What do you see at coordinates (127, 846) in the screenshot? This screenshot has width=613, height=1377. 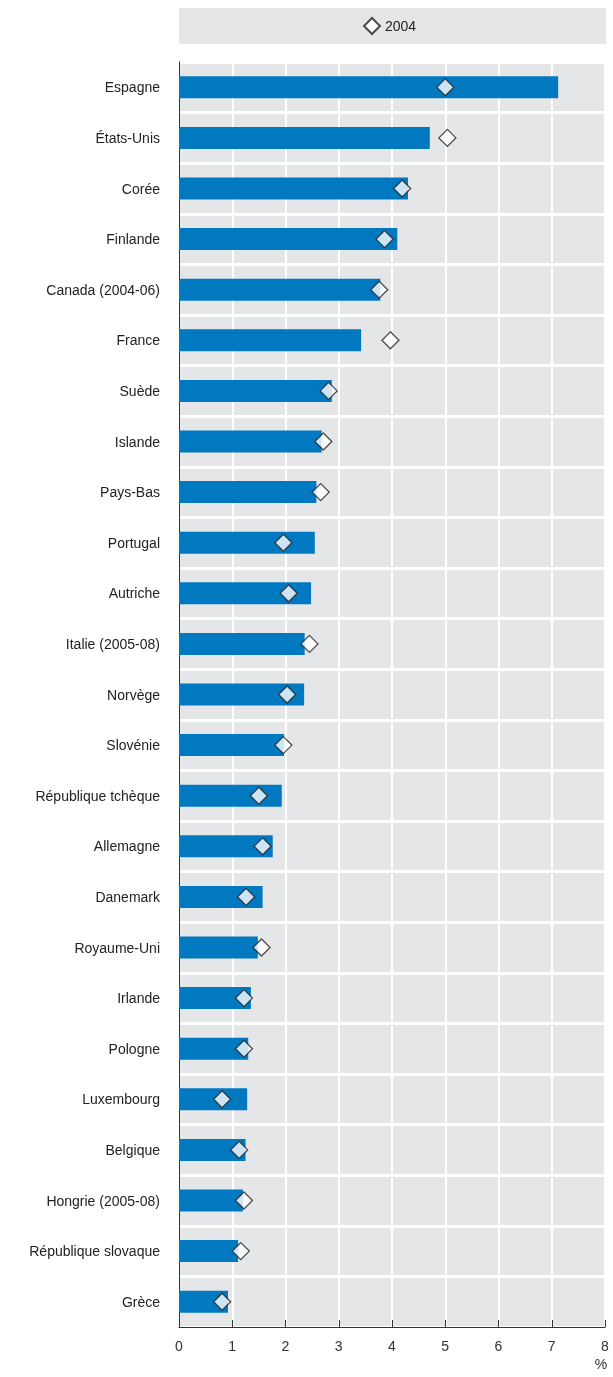 I see `y-tick-label: Allemagne` at bounding box center [127, 846].